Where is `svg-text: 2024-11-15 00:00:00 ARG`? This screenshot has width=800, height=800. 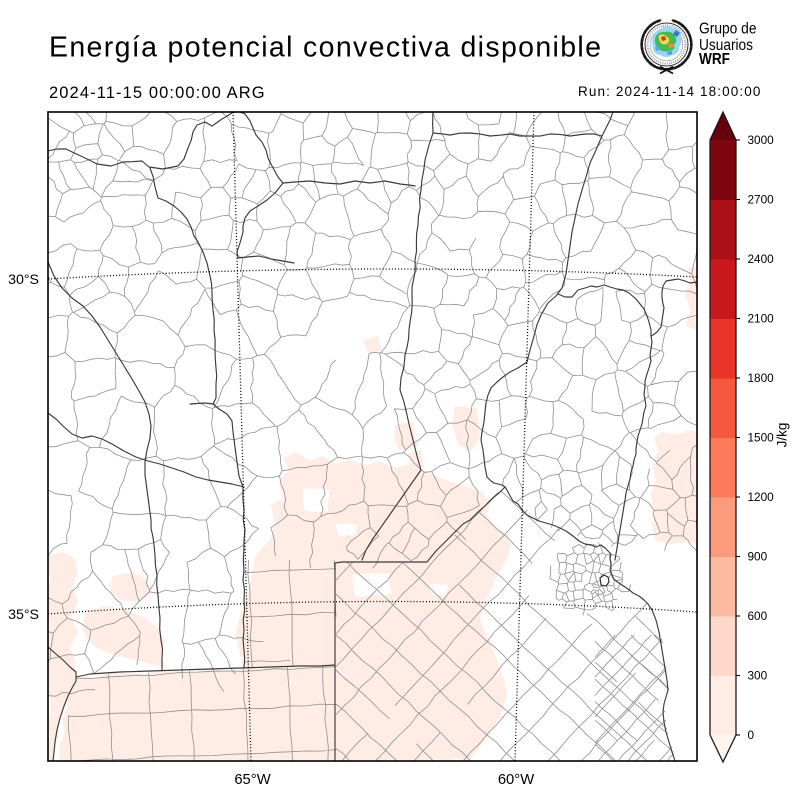
svg-text: 2024-11-15 00:00:00 ARG is located at coordinates (157, 93).